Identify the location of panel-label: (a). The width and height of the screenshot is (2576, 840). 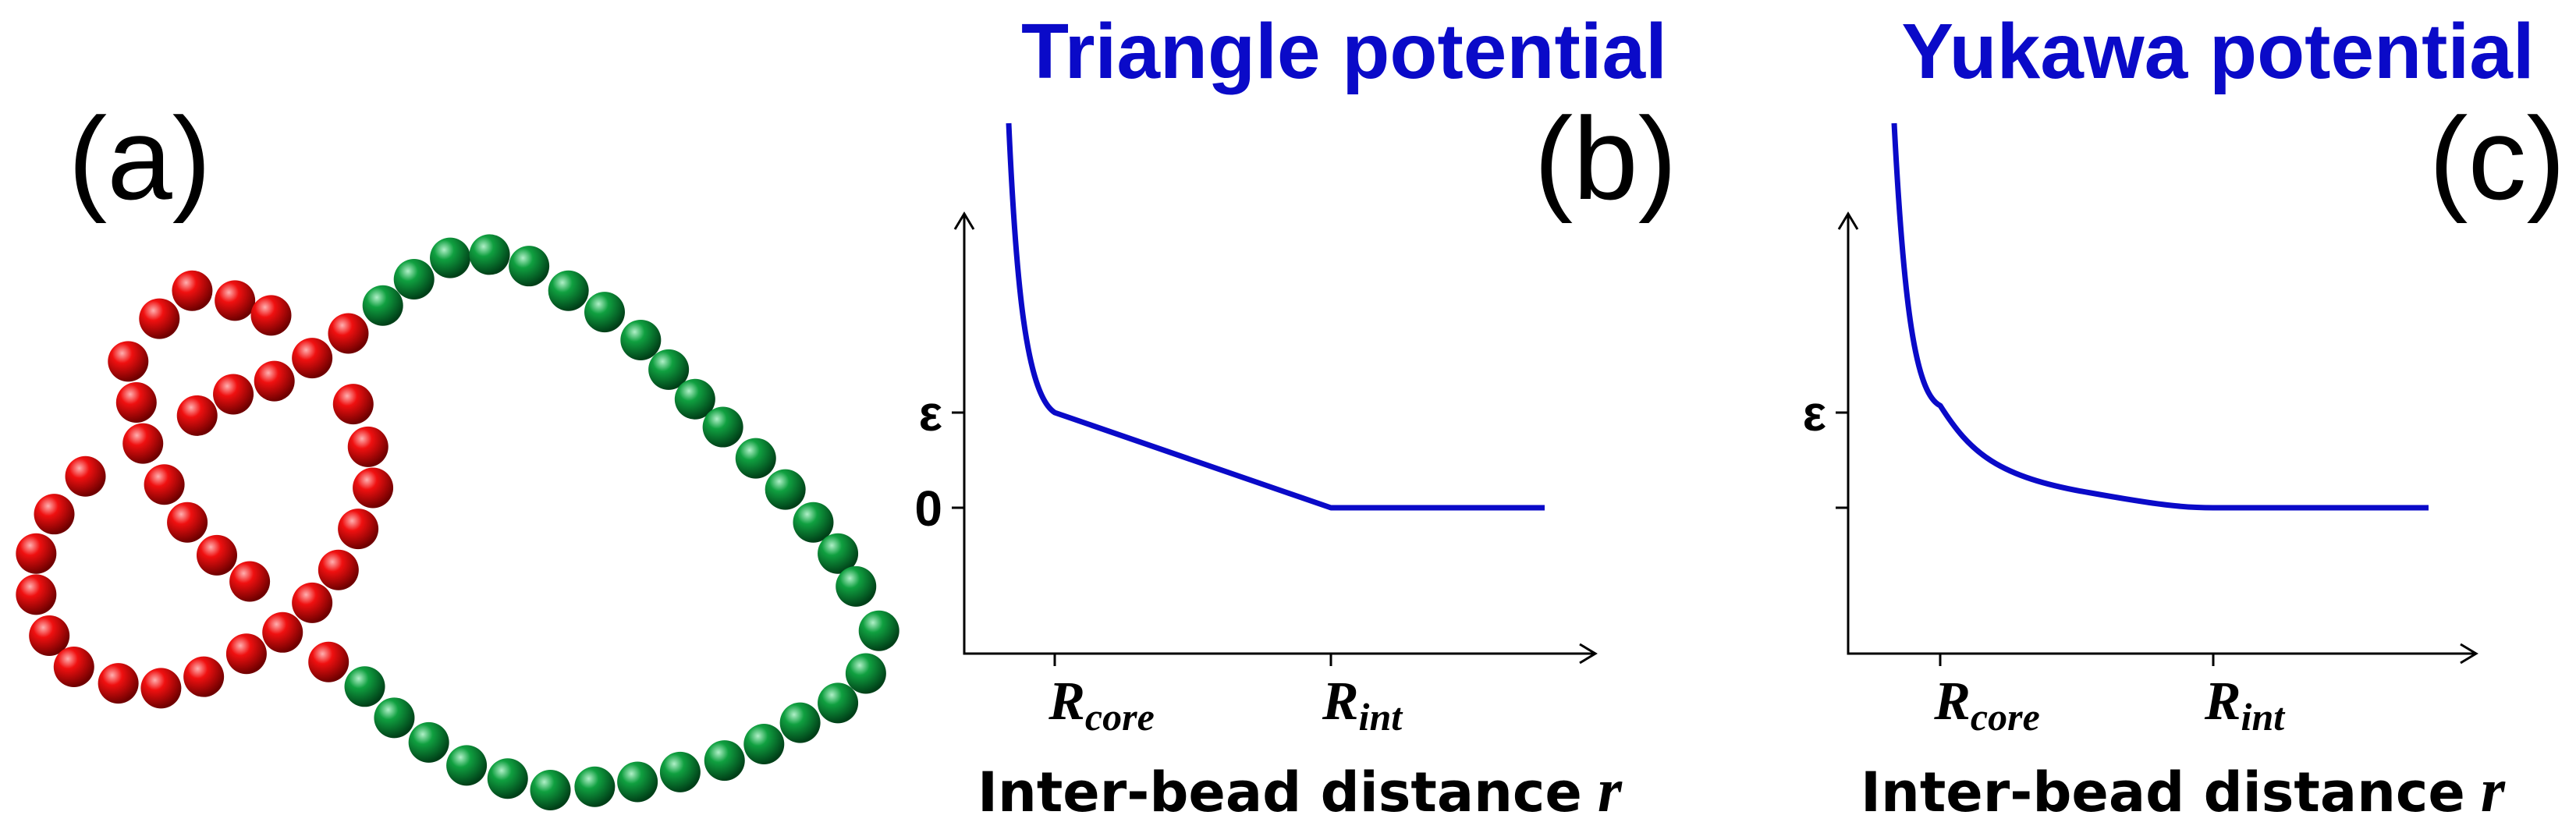
(139, 158).